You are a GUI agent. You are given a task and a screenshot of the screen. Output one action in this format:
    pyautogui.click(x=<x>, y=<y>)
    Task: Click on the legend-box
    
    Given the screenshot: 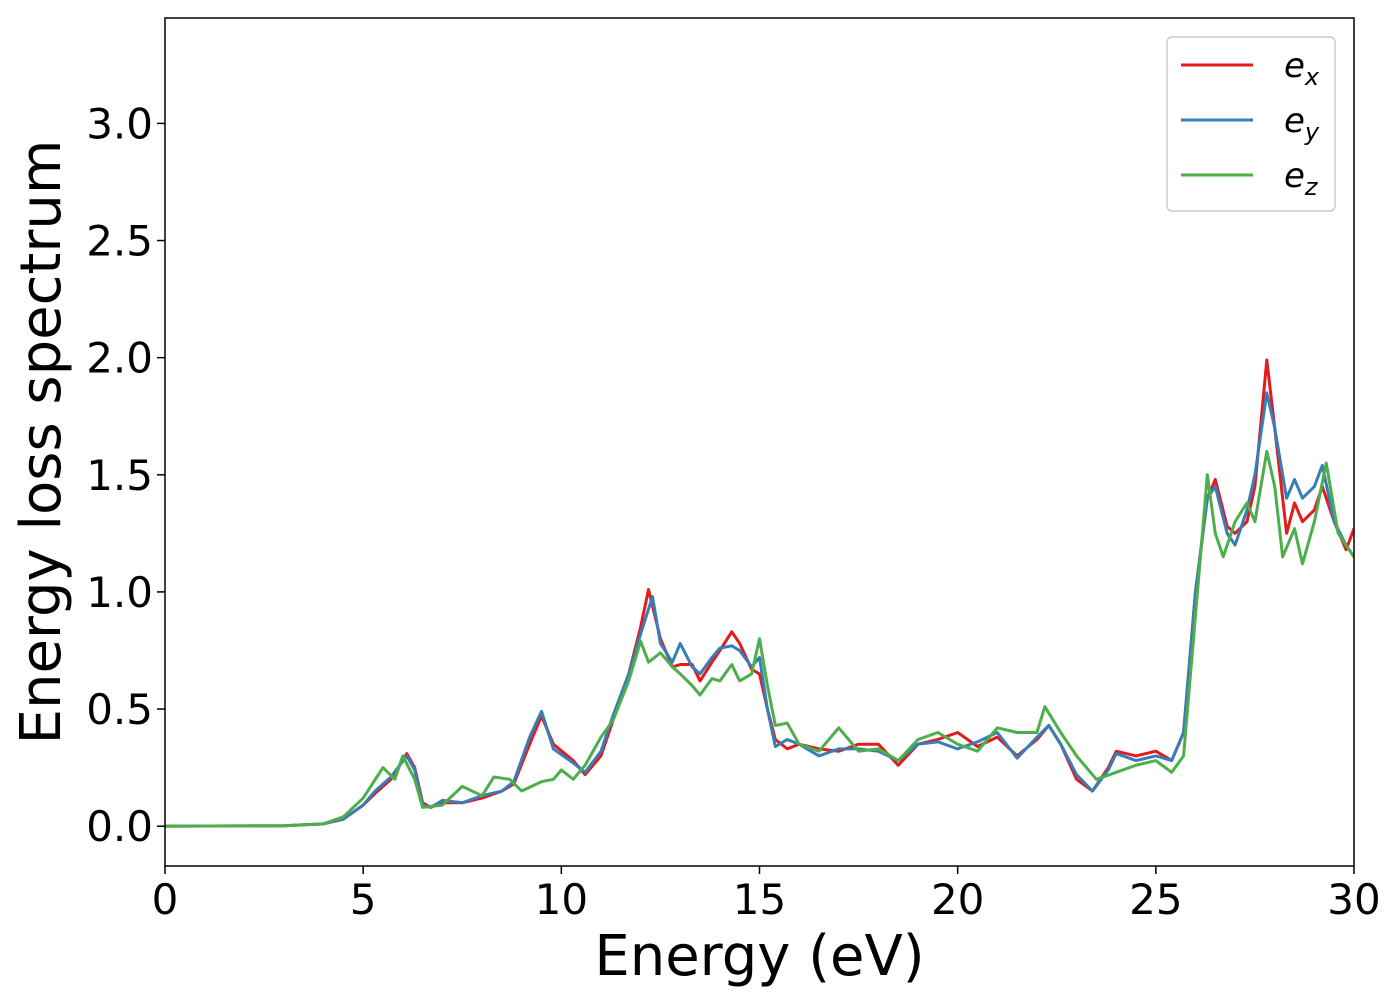 What is the action you would take?
    pyautogui.click(x=1251, y=124)
    